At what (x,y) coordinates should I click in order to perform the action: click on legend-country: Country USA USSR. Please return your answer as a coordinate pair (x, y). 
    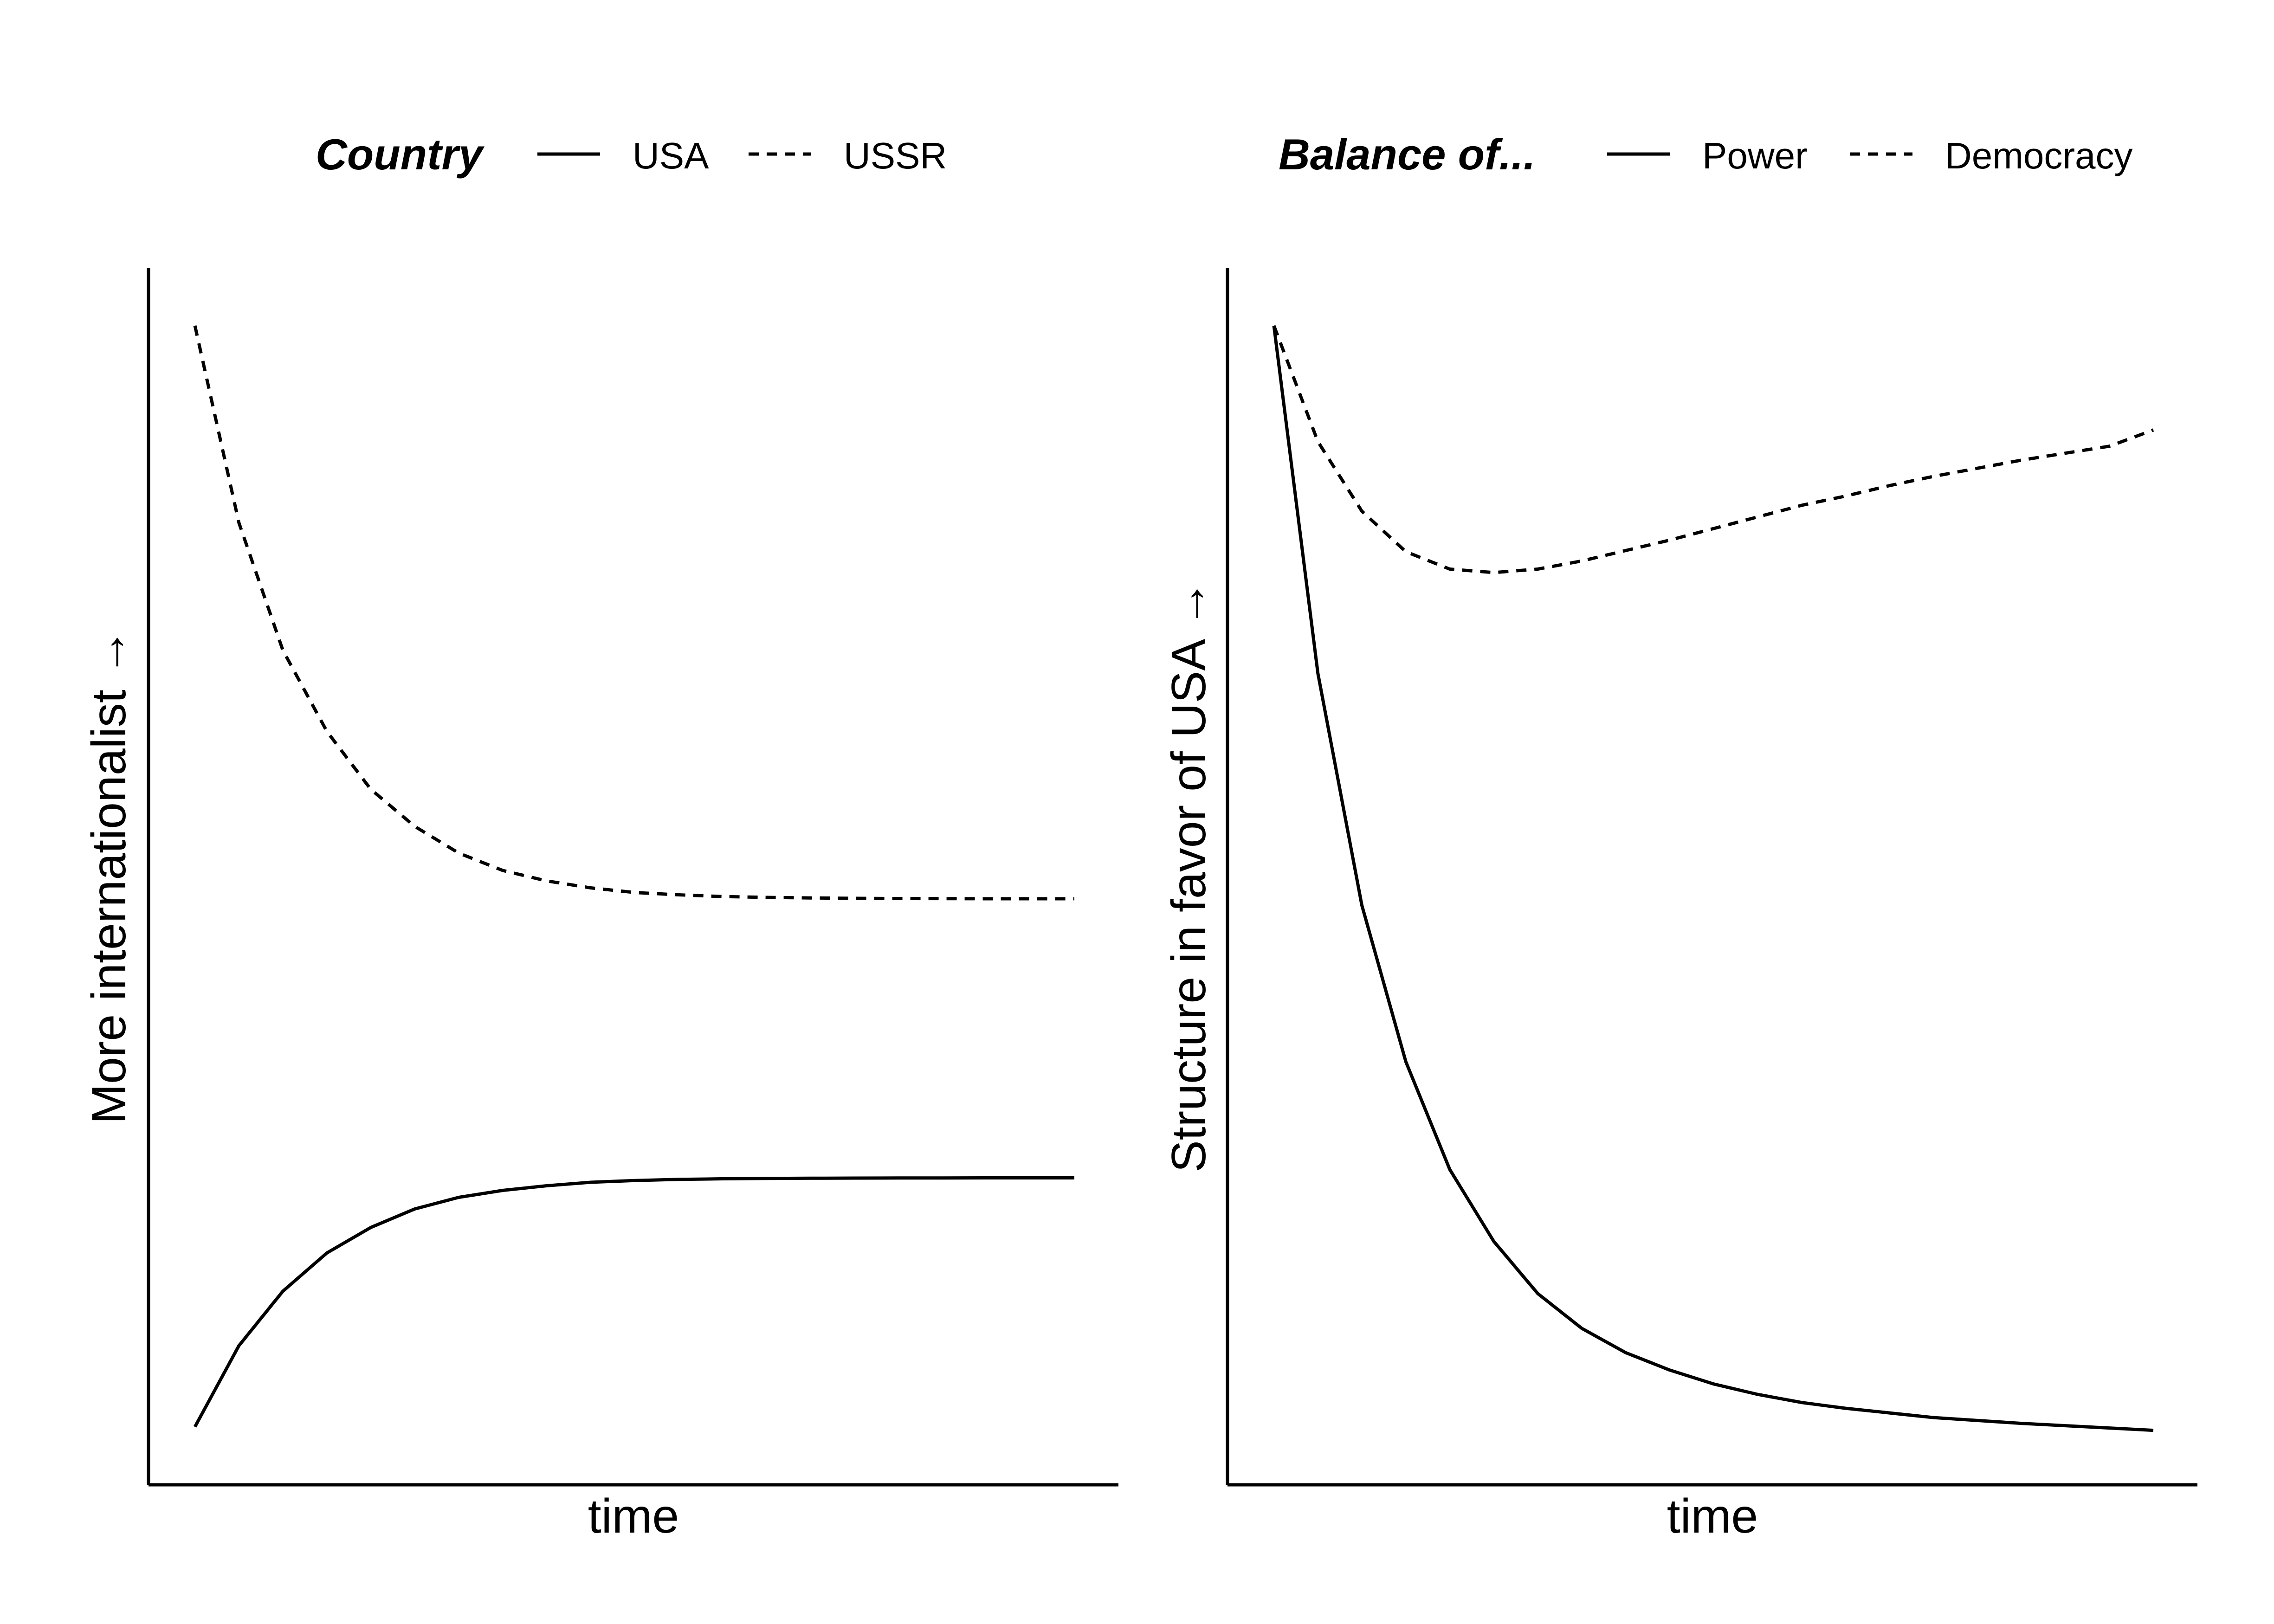
    Looking at the image, I should click on (631, 155).